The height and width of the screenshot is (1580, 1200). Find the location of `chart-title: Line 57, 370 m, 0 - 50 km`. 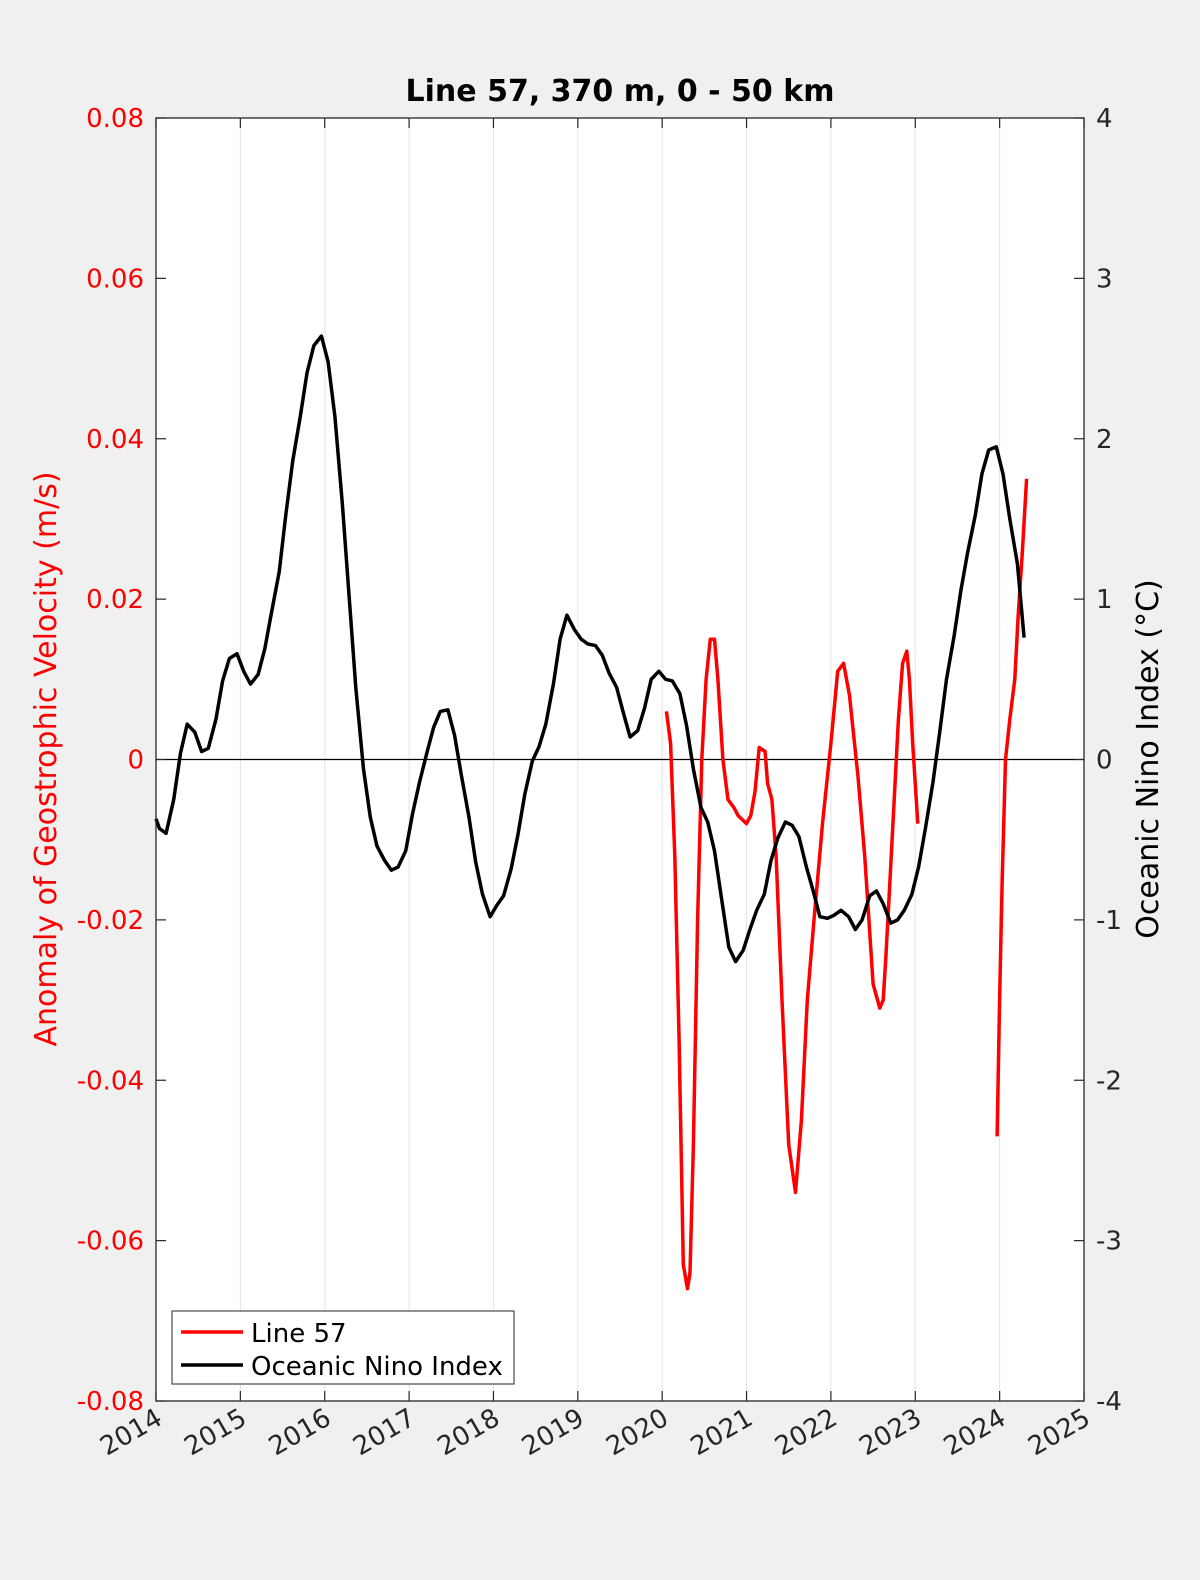

chart-title: Line 57, 370 m, 0 - 50 km is located at coordinates (620, 91).